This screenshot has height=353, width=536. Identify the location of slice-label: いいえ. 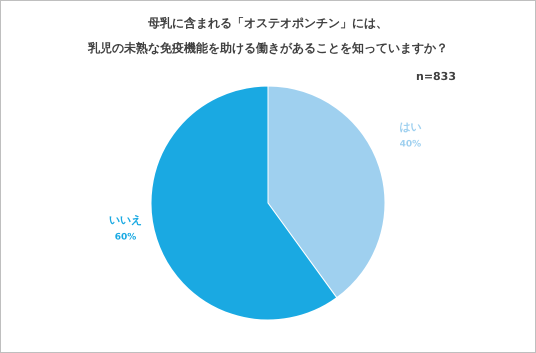
(125, 219).